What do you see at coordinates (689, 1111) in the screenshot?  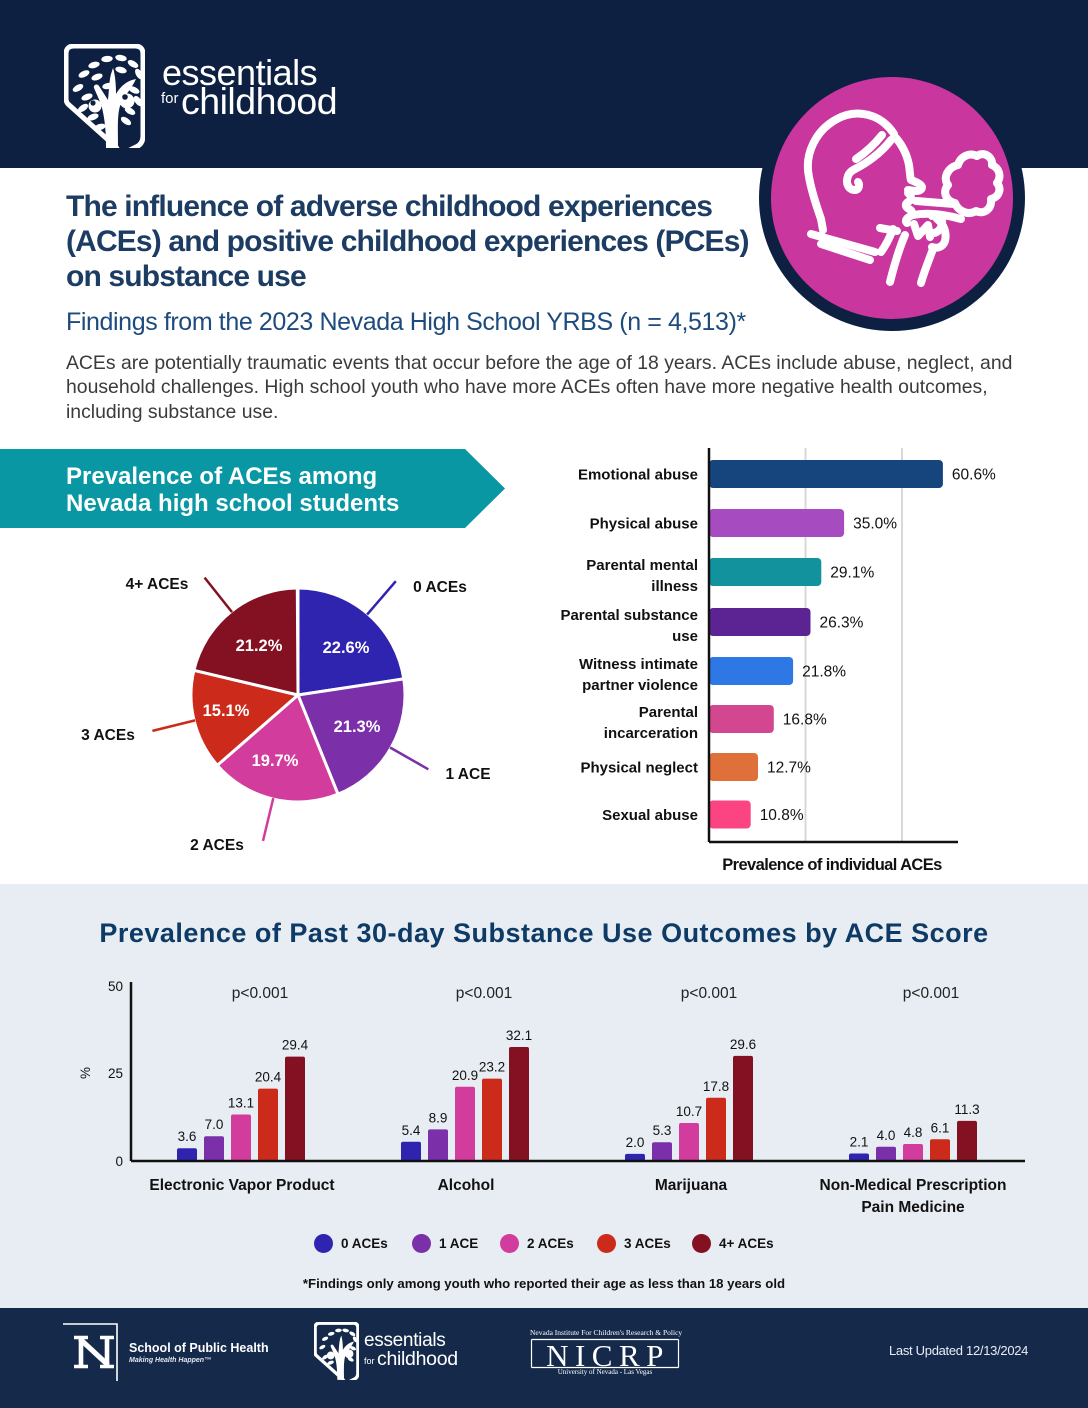 I see `svg-text: 10.7` at bounding box center [689, 1111].